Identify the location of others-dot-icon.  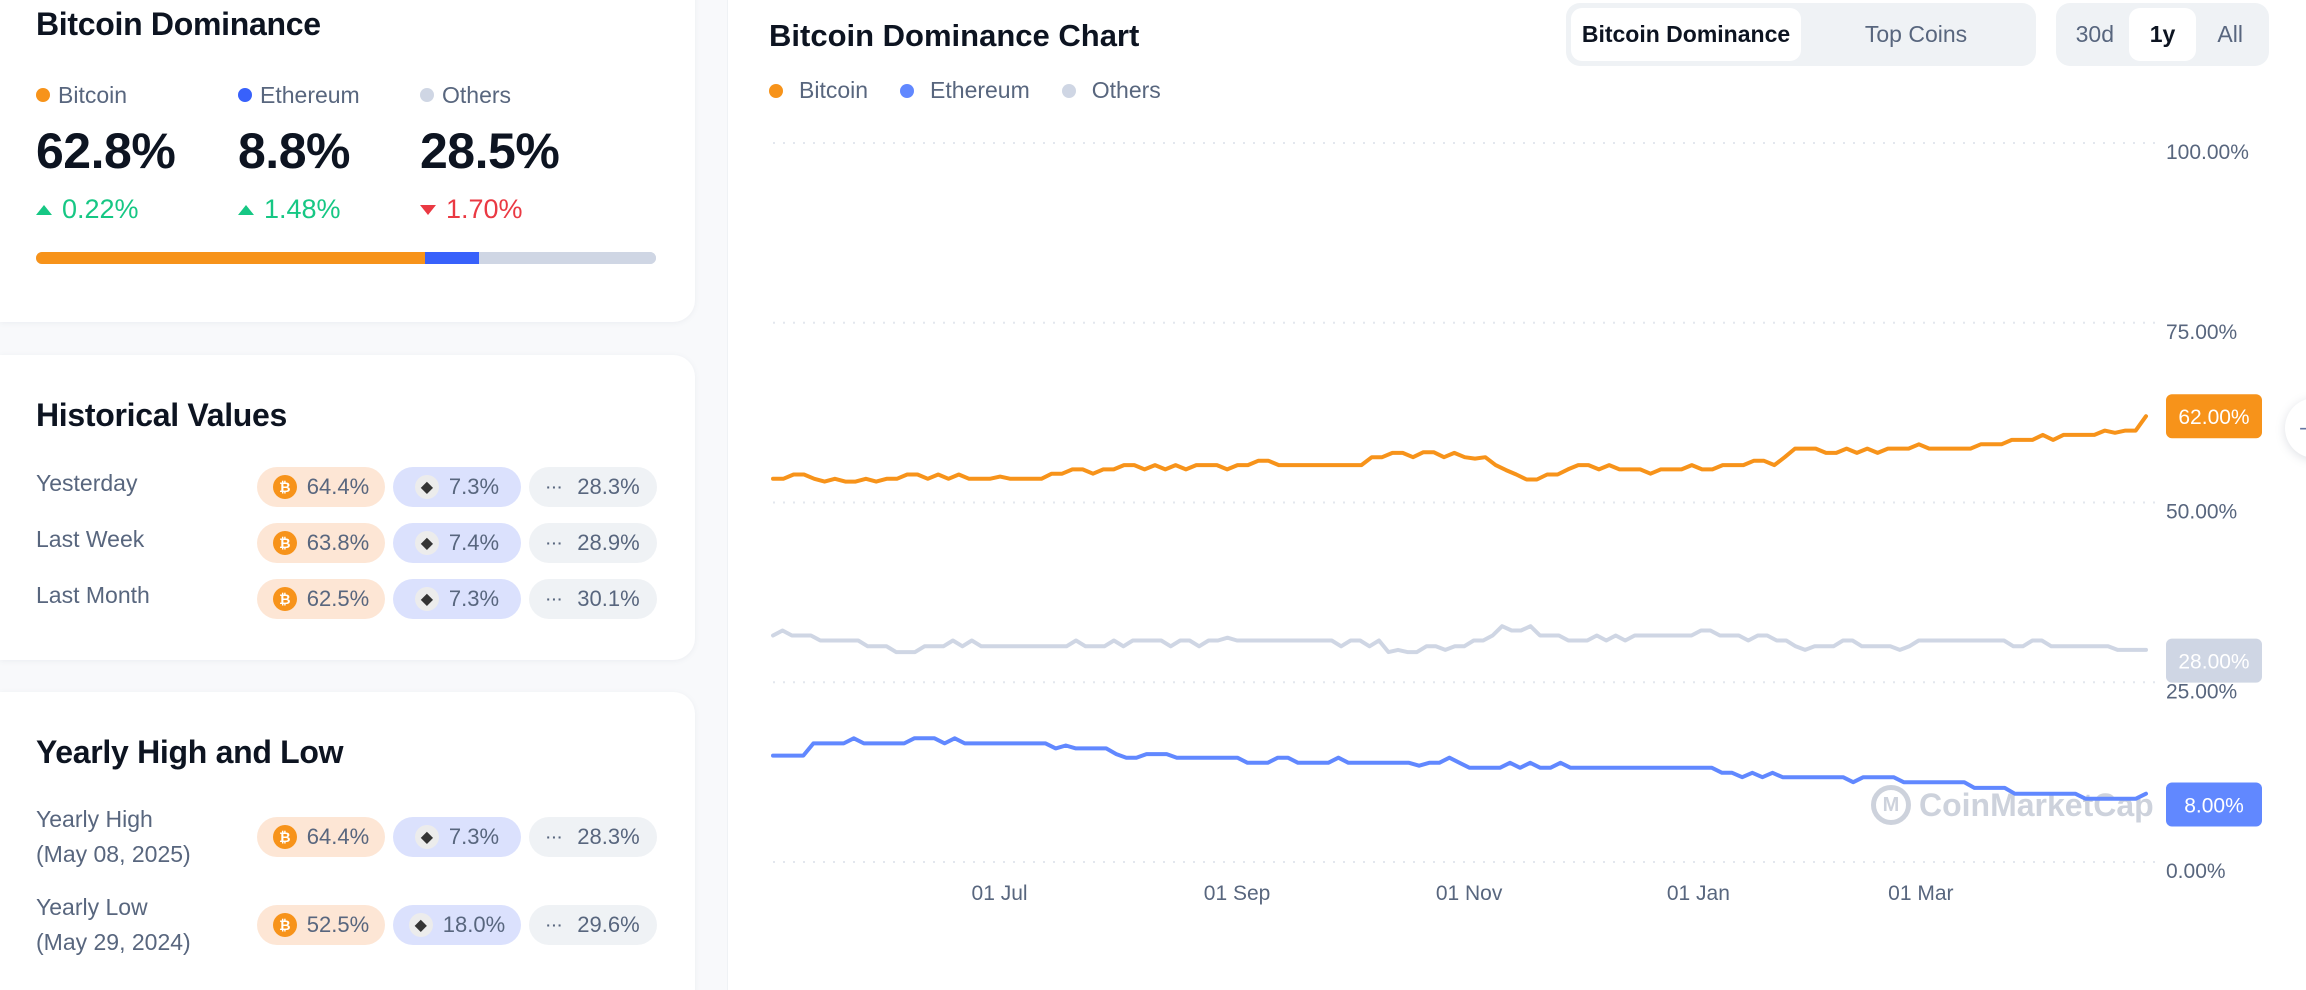
(427, 95).